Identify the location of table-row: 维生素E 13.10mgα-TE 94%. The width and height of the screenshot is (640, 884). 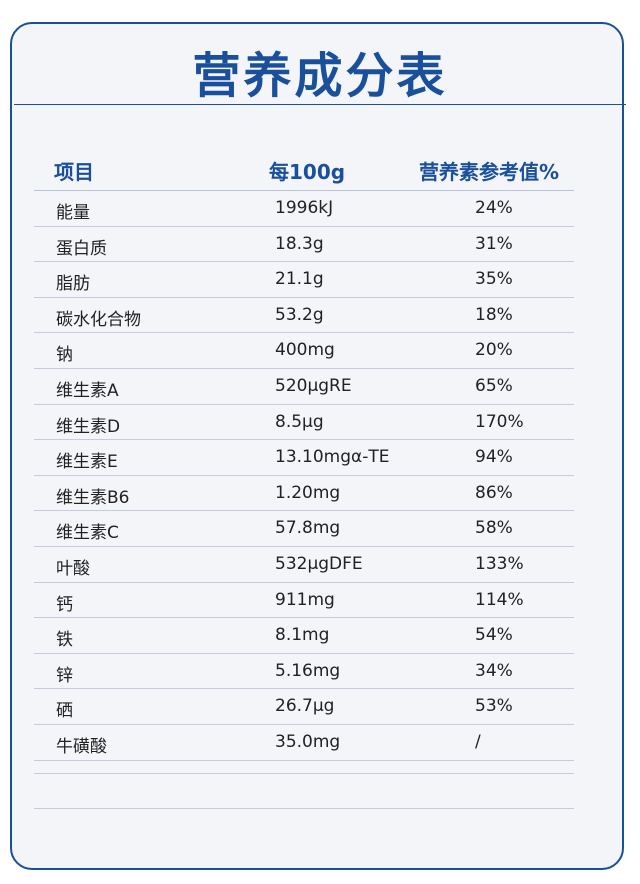
(304, 458).